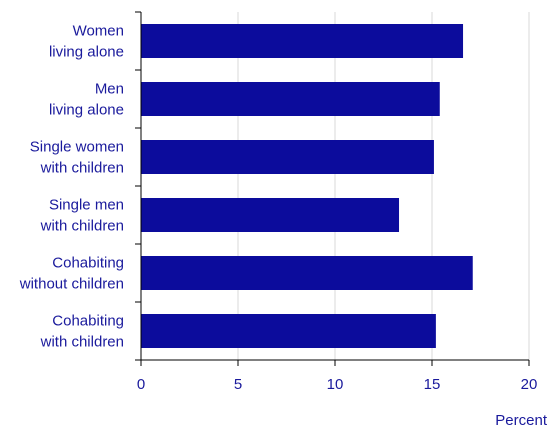  I want to click on category-label: Single men with children, so click(82, 216).